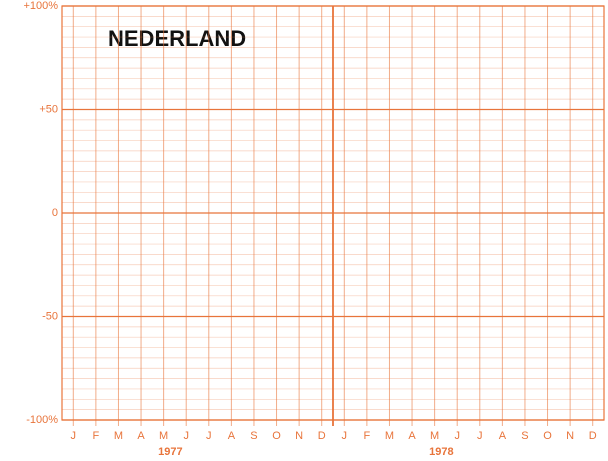 This screenshot has width=608, height=461. What do you see at coordinates (50, 316) in the screenshot?
I see `y-tick-label: -50` at bounding box center [50, 316].